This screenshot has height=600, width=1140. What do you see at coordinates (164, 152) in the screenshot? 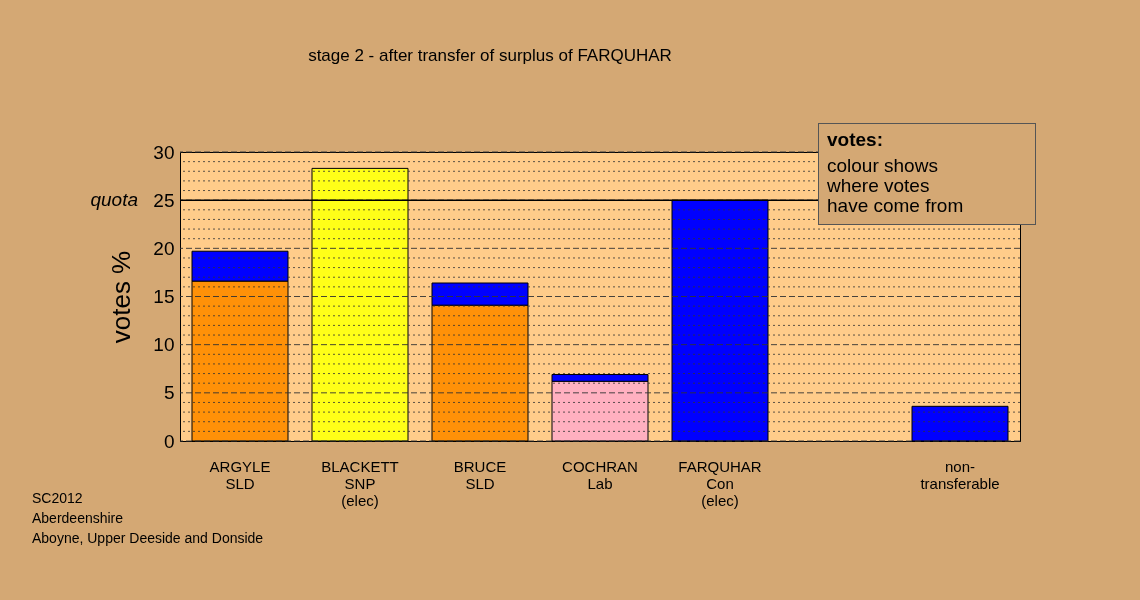
I see `y-tick-label: 30` at bounding box center [164, 152].